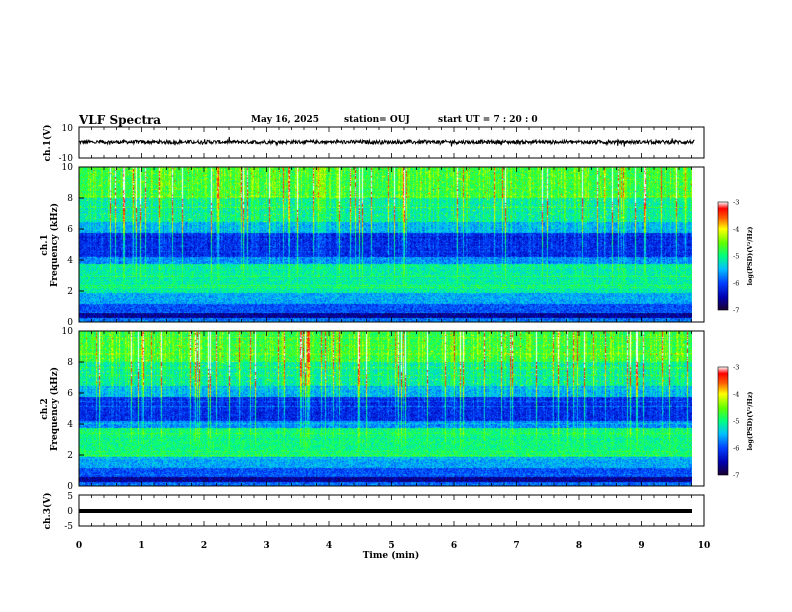 The width and height of the screenshot is (792, 612). I want to click on x-tick-label-1: 1, so click(141, 546).